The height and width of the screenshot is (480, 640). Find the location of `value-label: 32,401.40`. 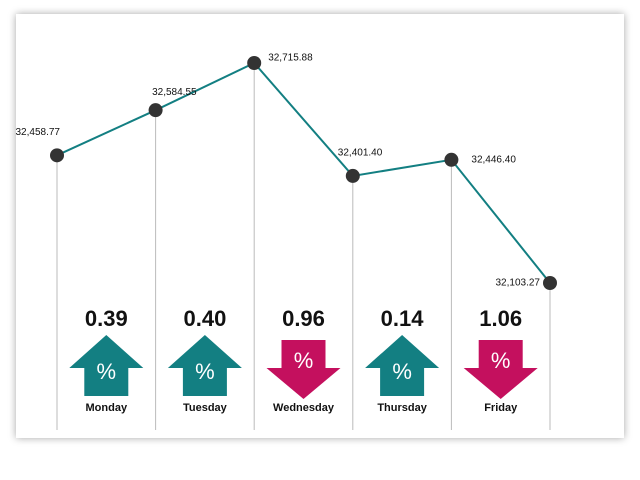

value-label: 32,401.40 is located at coordinates (360, 153).